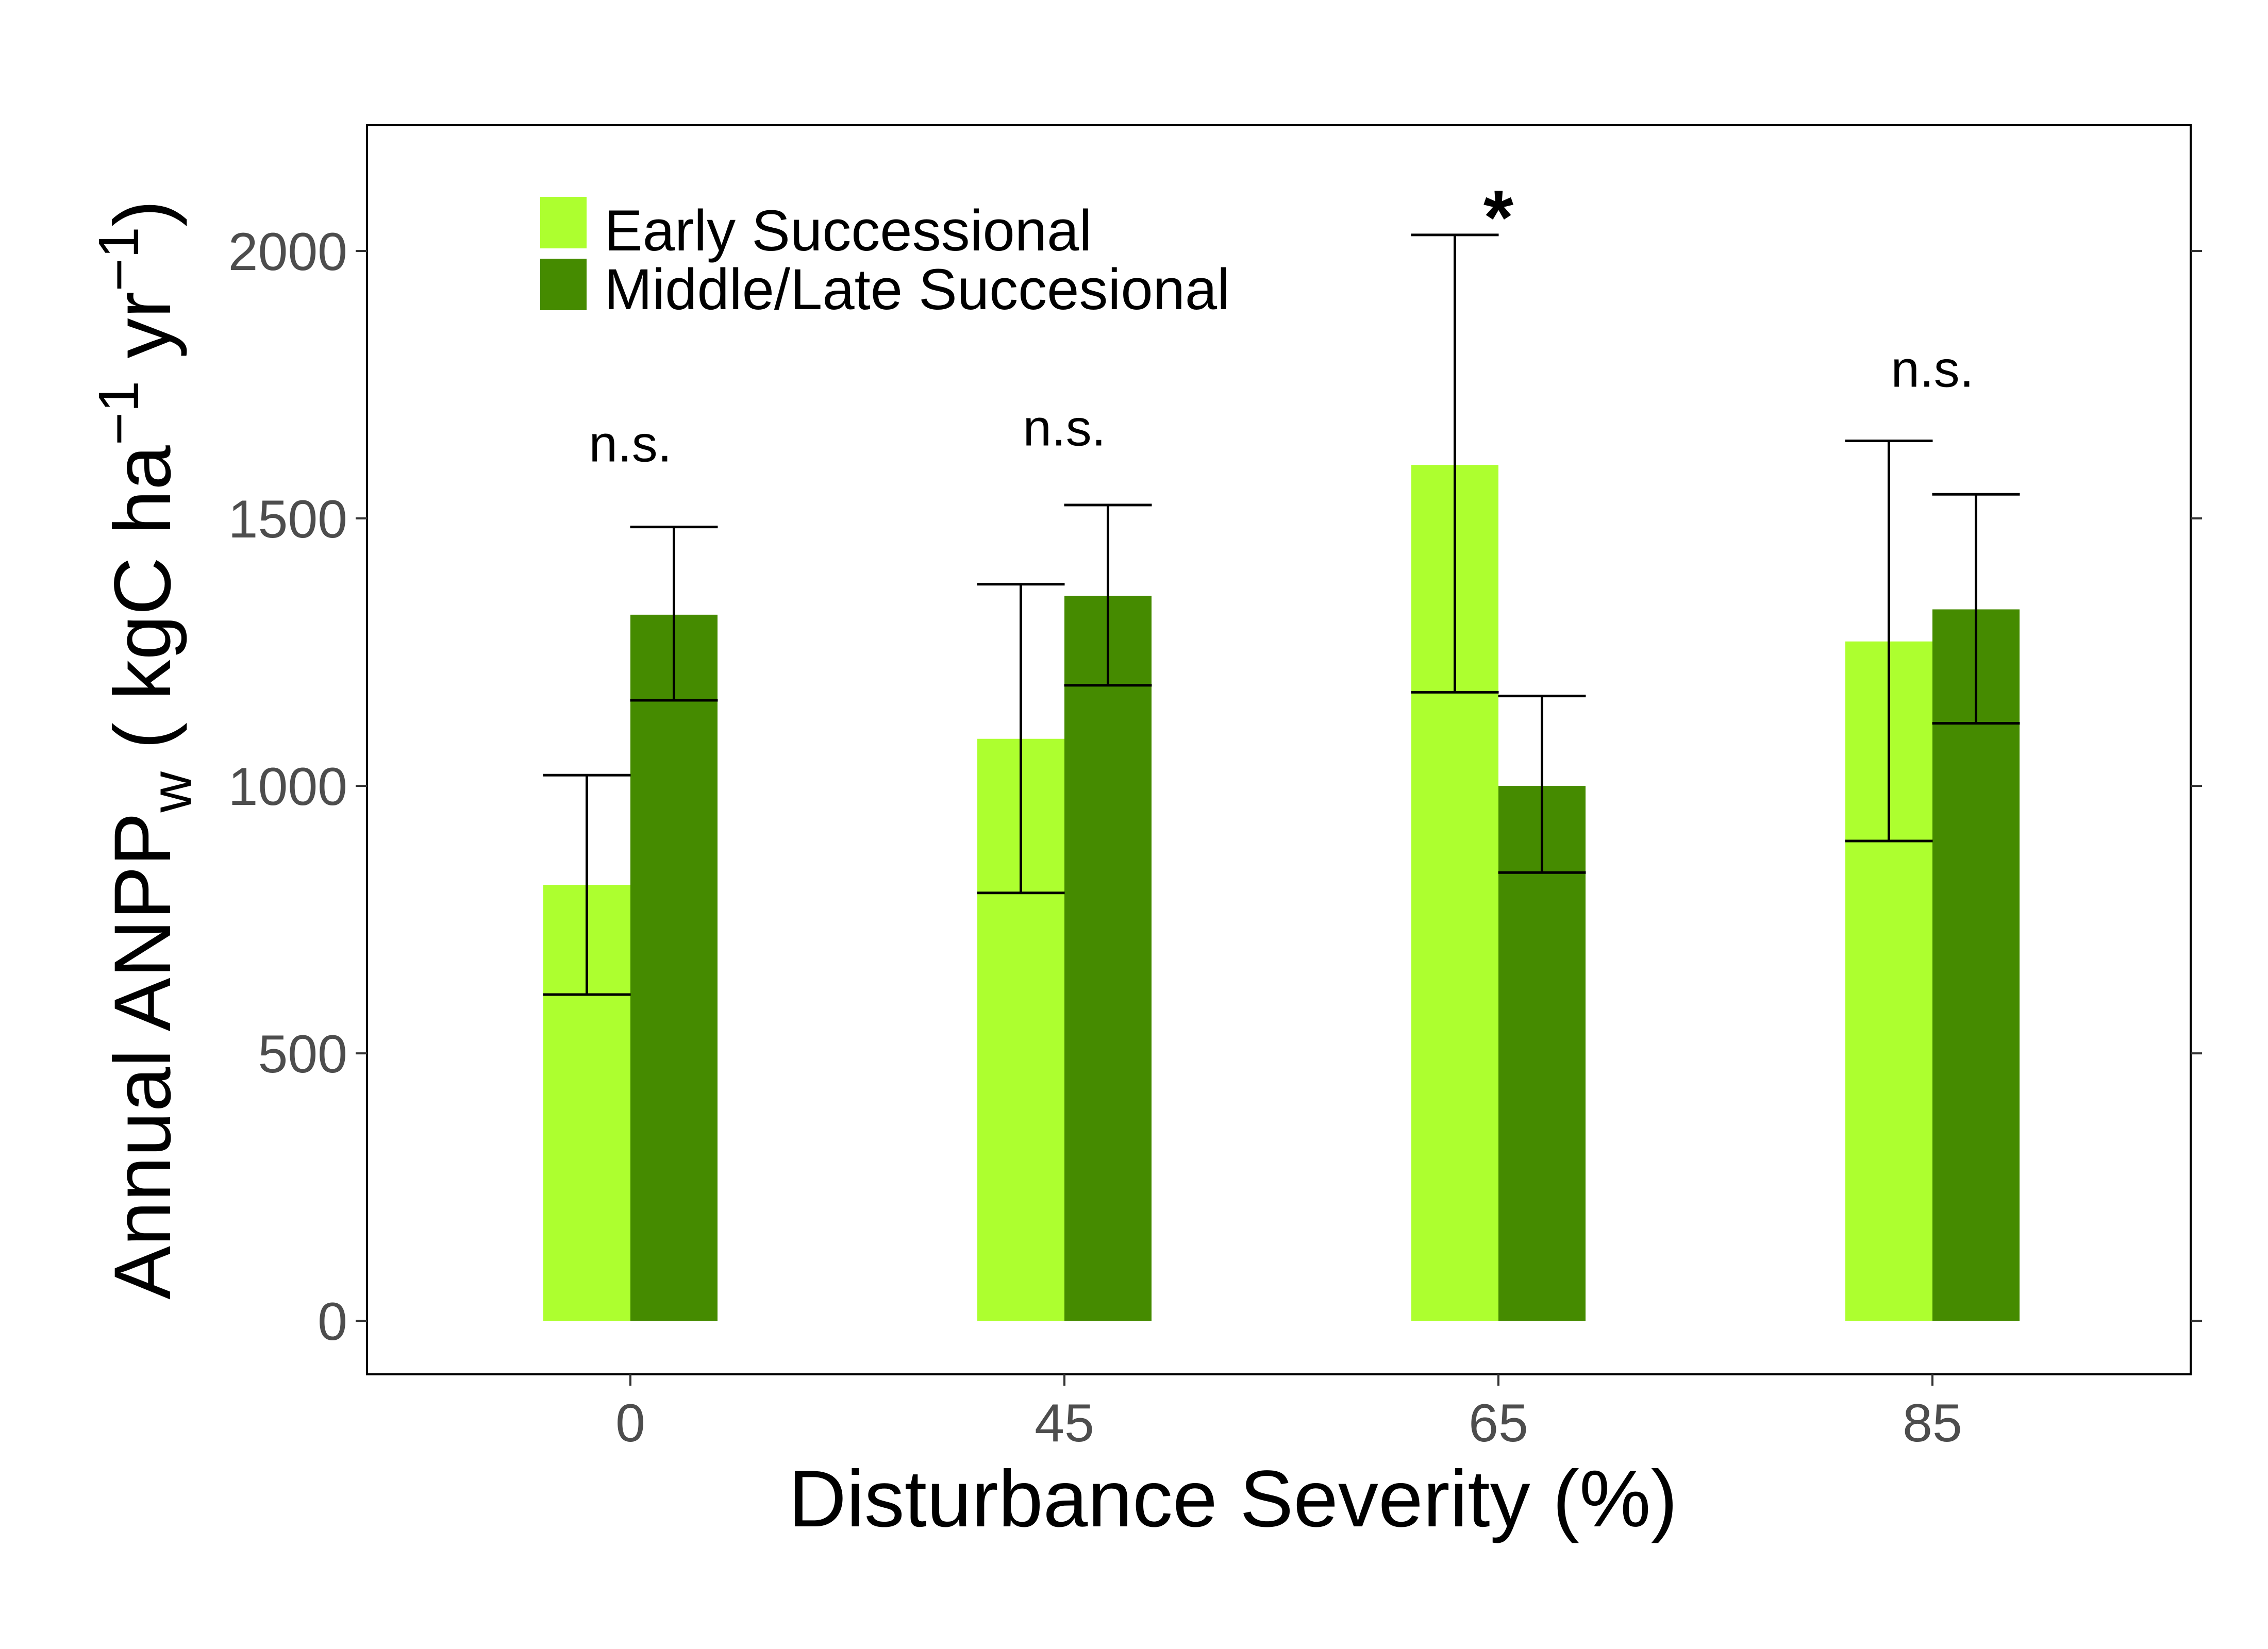 The image size is (2268, 1649). I want to click on y-axis-title: Annual ANPPw ( kgC ha−1 yr−1), so click(145, 750).